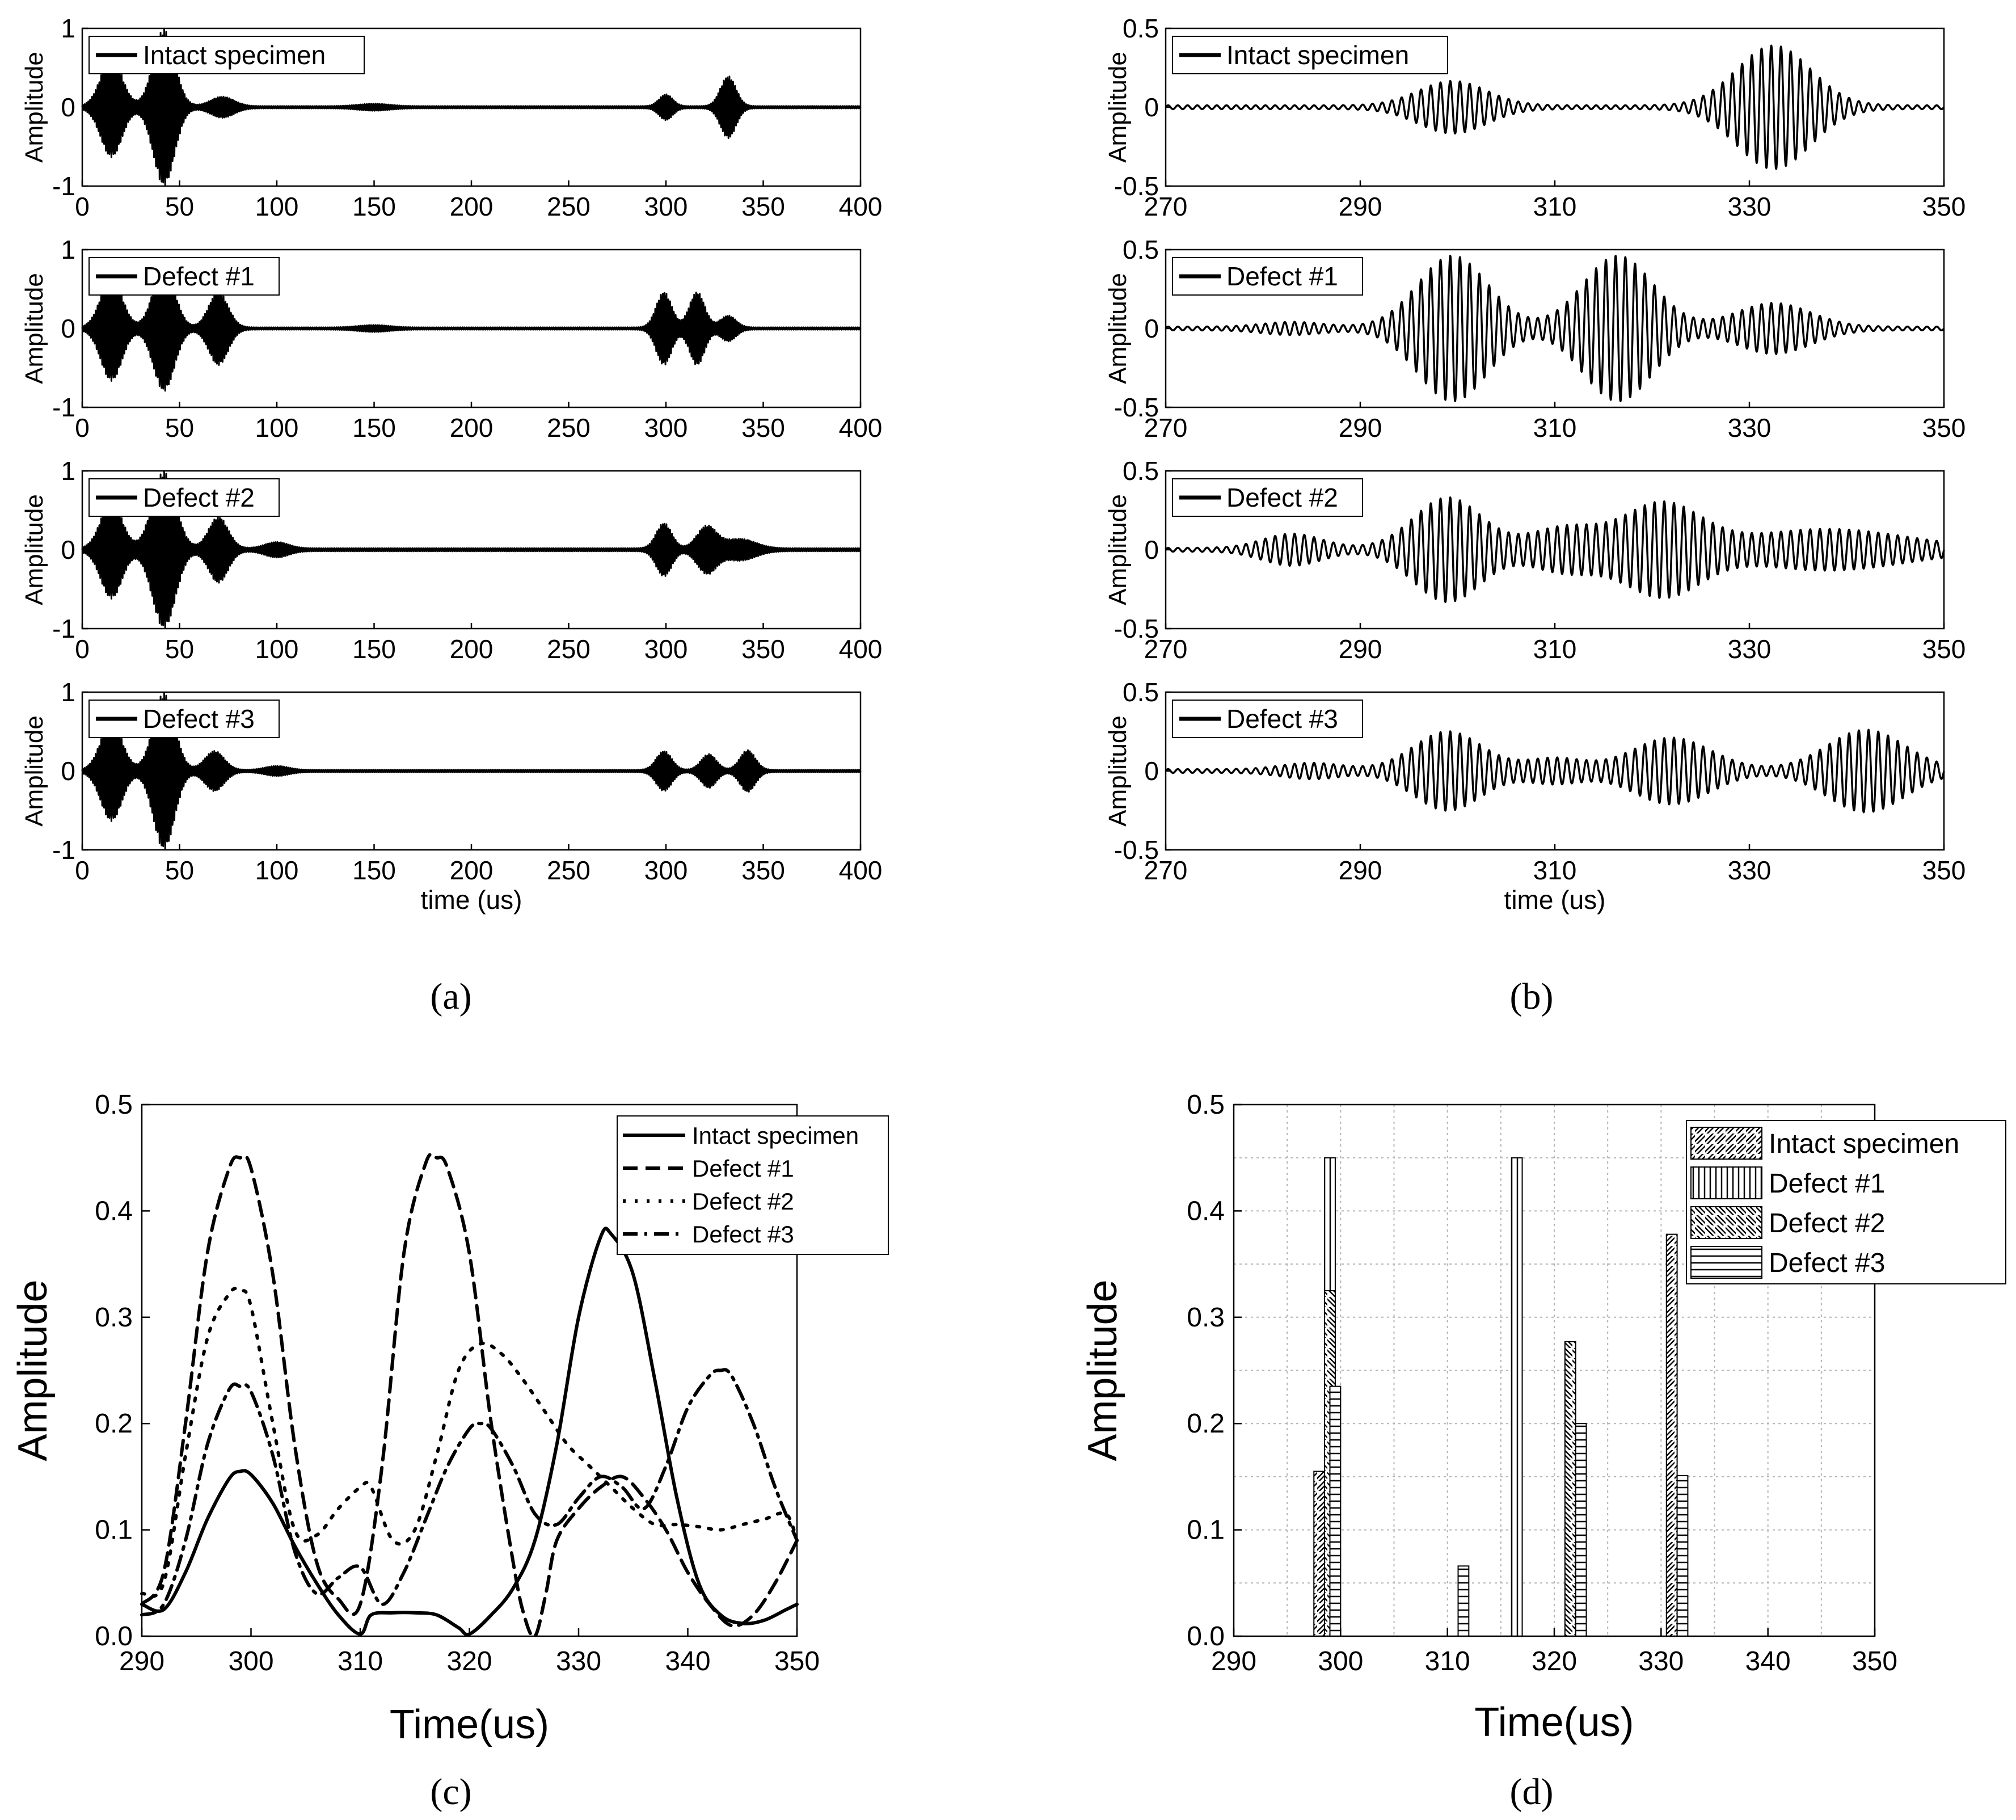 The image size is (2016, 1820). What do you see at coordinates (1206, 1211) in the screenshot?
I see `y-tick-label: 0.4` at bounding box center [1206, 1211].